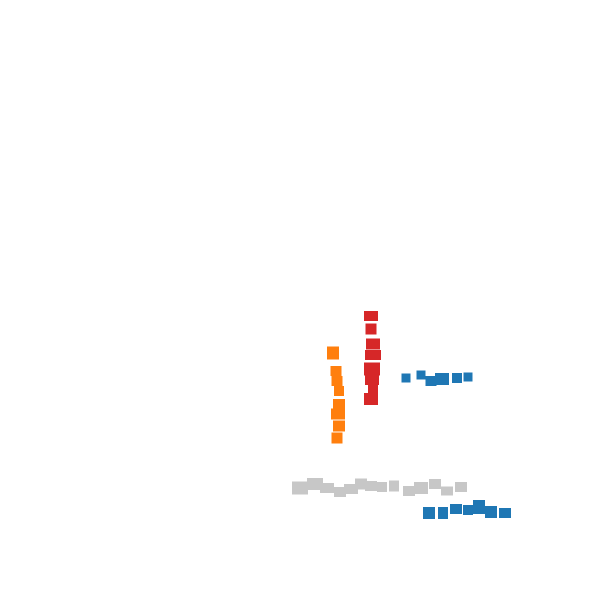 This screenshot has width=600, height=600. I want to click on blue-upper-cluster, so click(437, 378).